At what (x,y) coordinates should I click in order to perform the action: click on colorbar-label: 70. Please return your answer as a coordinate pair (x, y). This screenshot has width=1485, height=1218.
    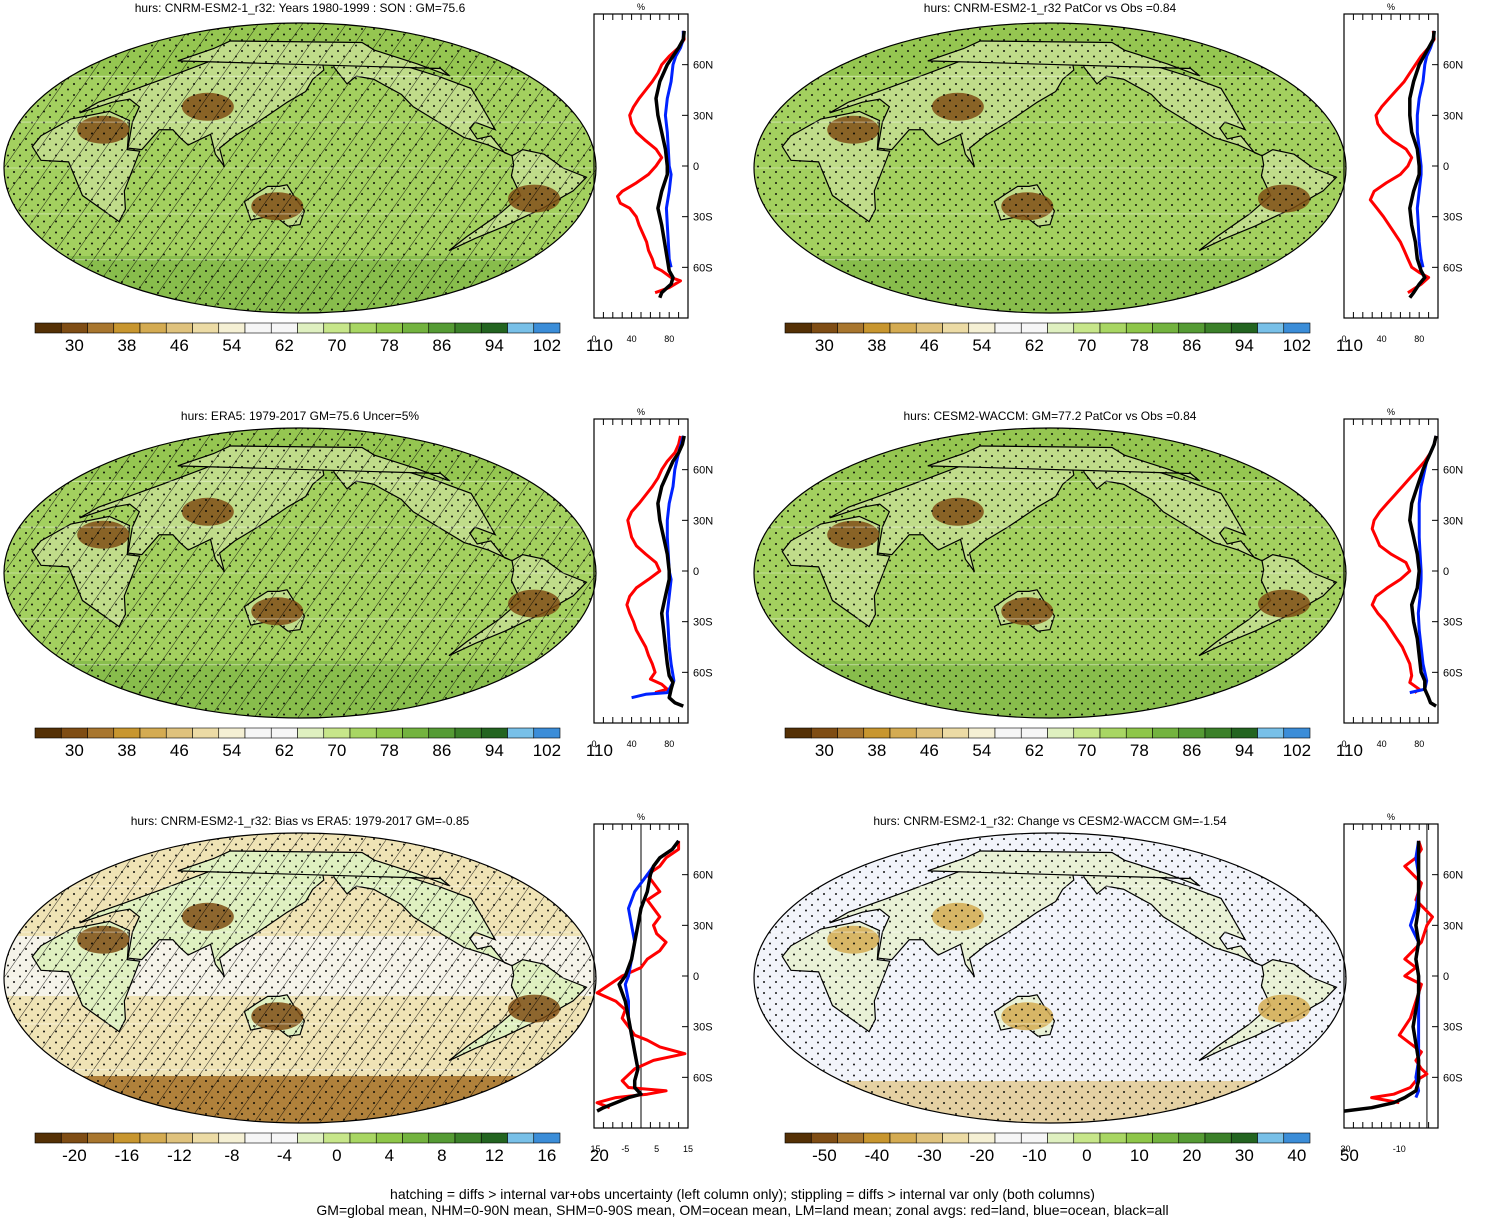
    Looking at the image, I should click on (1087, 750).